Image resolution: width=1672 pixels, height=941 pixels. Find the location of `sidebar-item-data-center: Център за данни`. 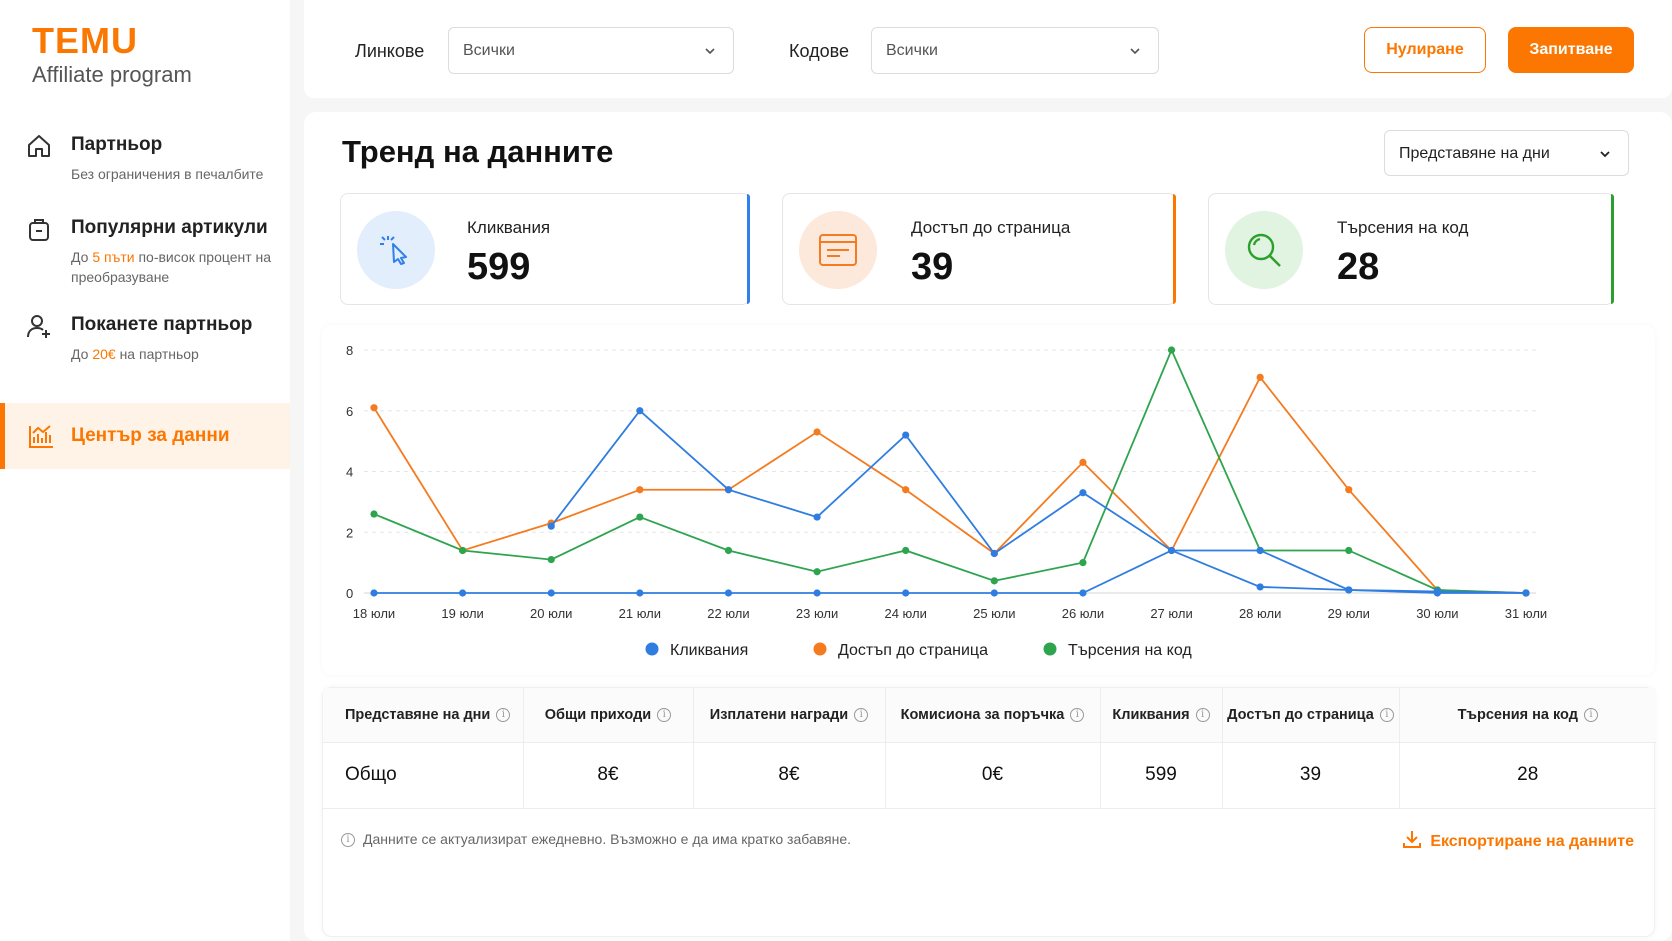

sidebar-item-data-center: Център за данни is located at coordinates (145, 436).